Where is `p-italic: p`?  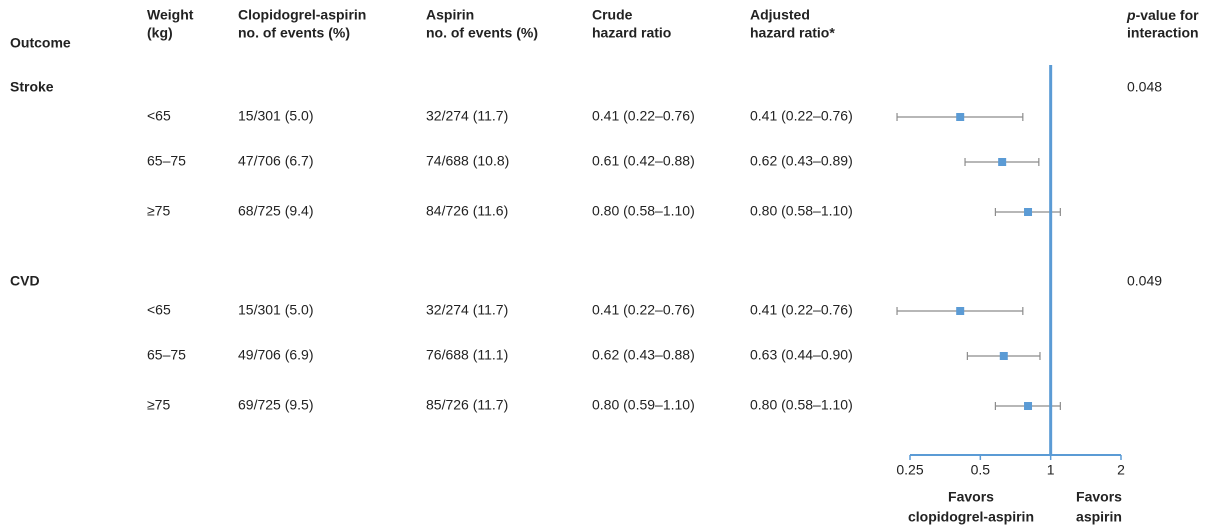
p-italic: p is located at coordinates (1131, 15).